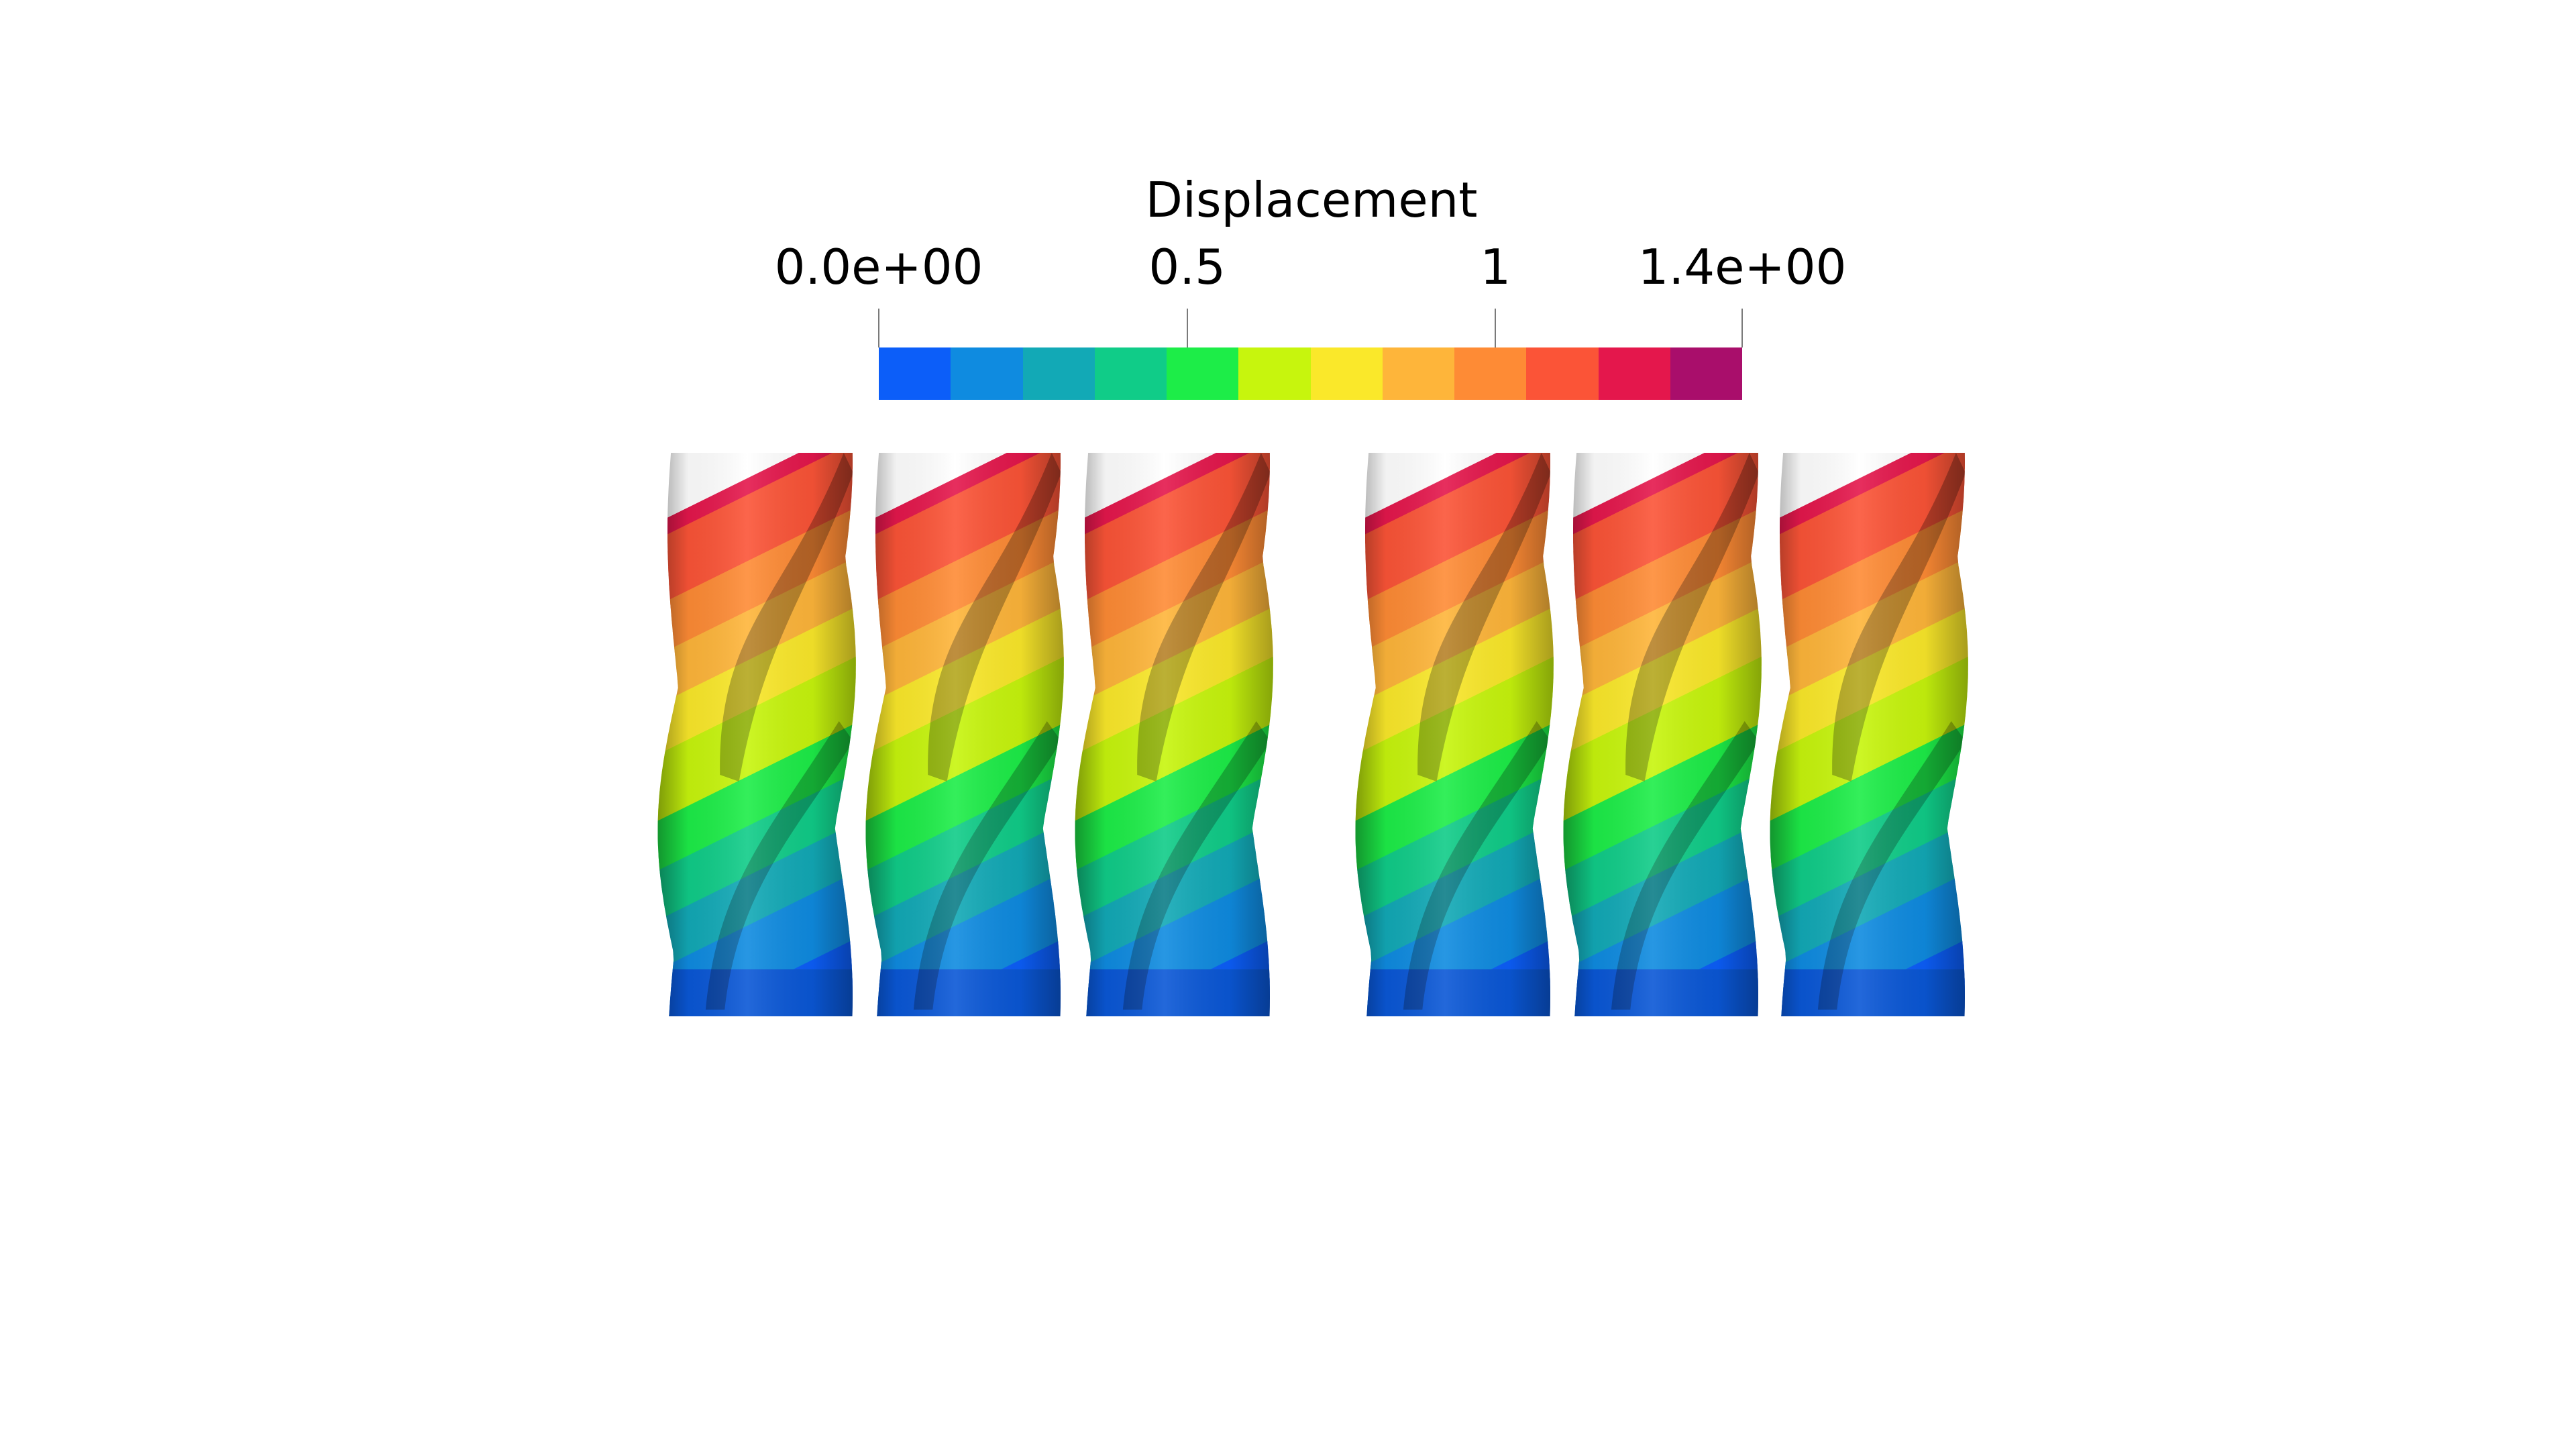 Image resolution: width=2576 pixels, height=1449 pixels. I want to click on tick-mark-mid-high, so click(1496, 328).